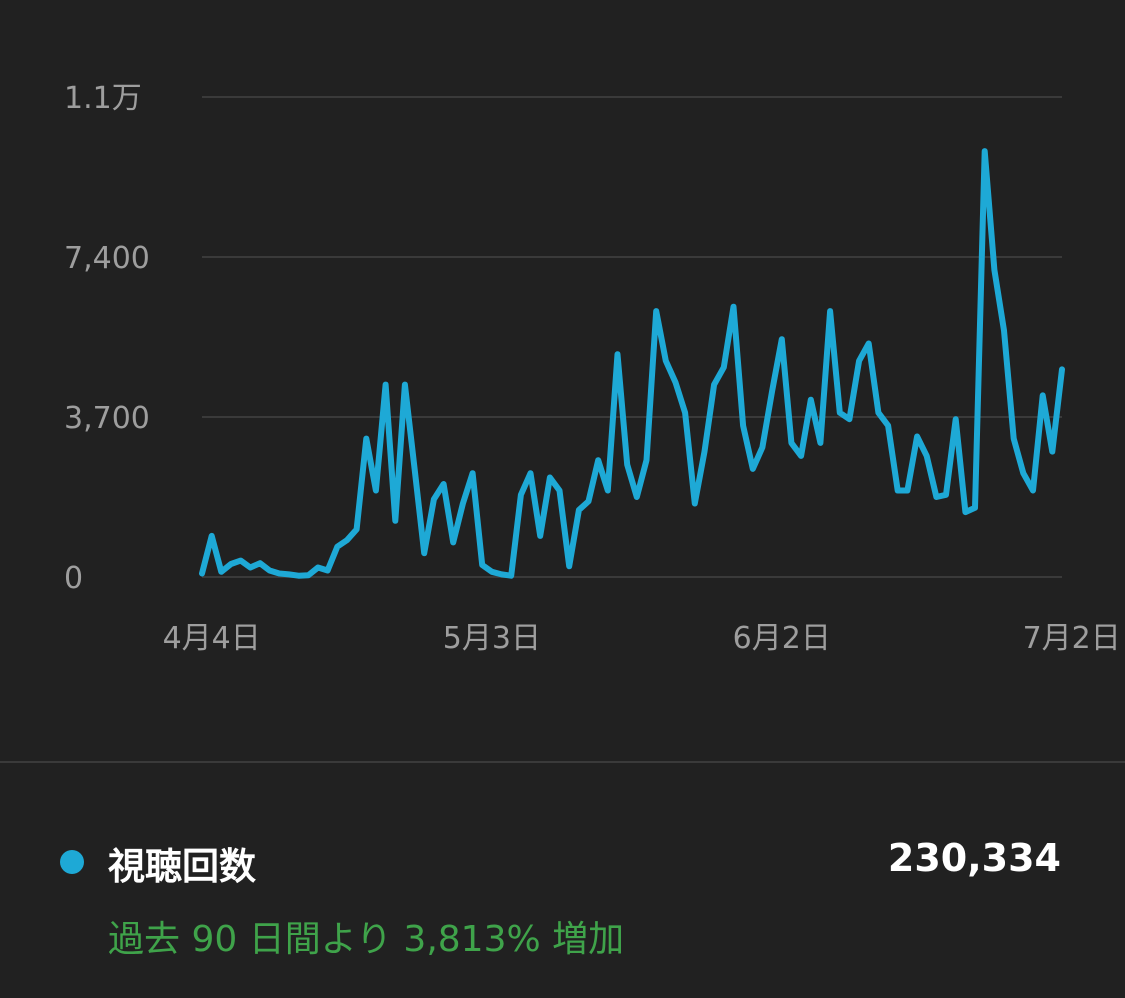 This screenshot has height=998, width=1125. Describe the element at coordinates (73, 578) in the screenshot. I see `y-tick-label: 0` at that location.